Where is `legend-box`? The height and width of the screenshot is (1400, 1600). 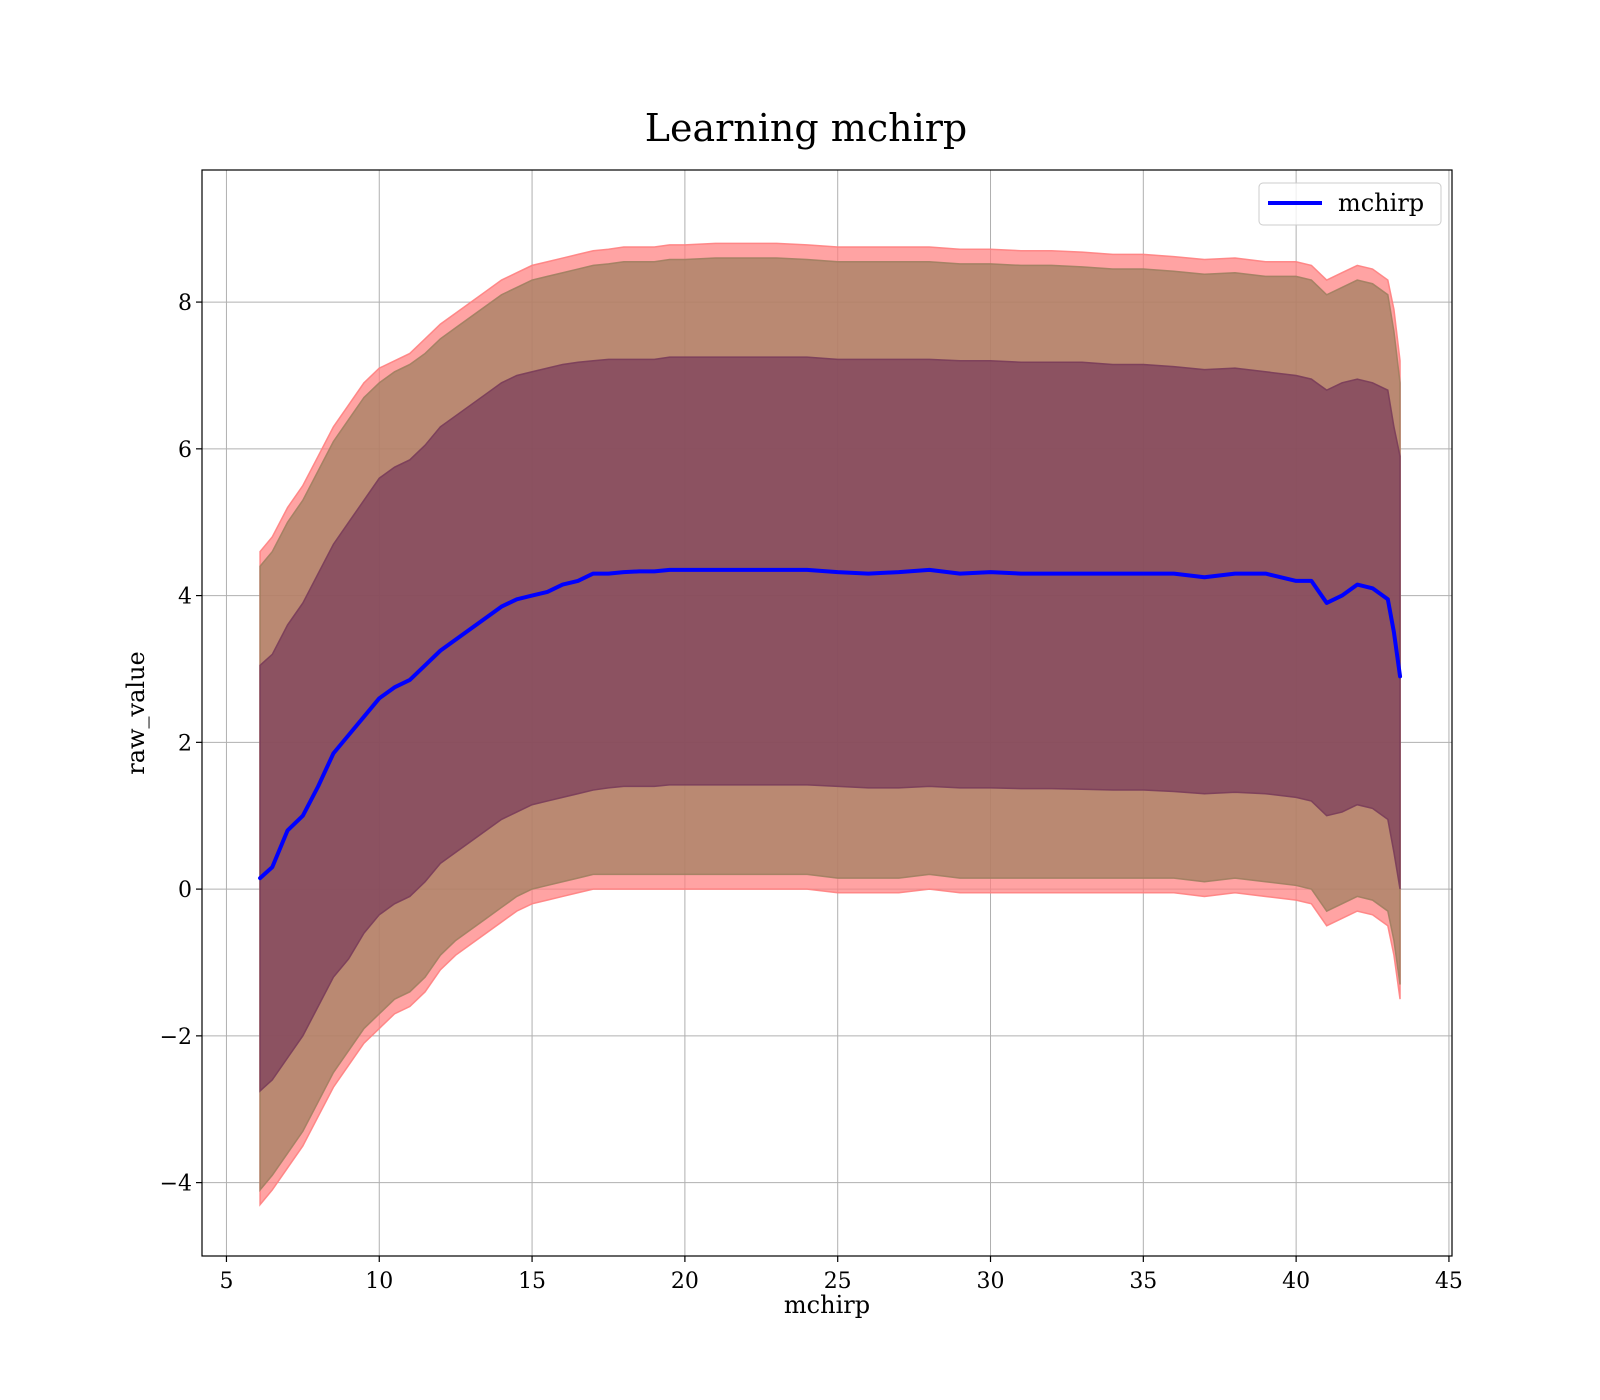 legend-box is located at coordinates (1350, 204).